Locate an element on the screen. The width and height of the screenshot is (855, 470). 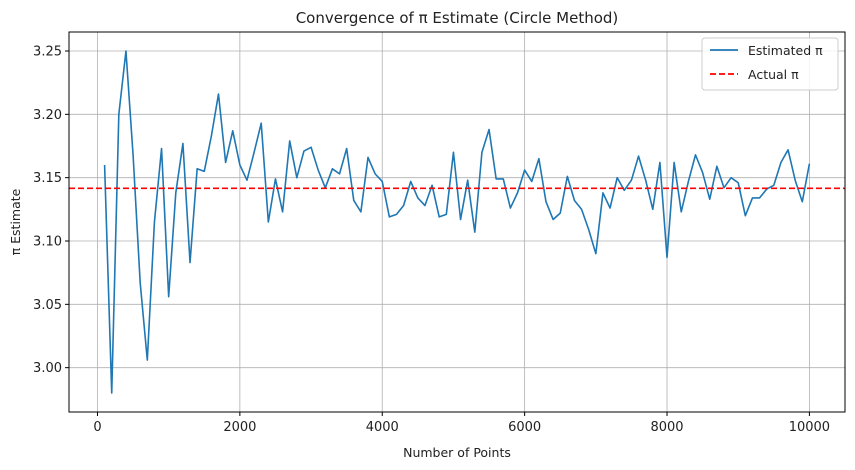
legend: Estimated π Actual π is located at coordinates (770, 64).